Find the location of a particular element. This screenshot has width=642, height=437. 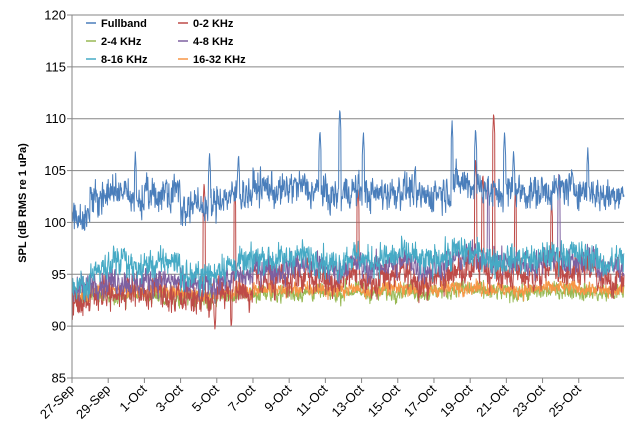

legend-label: 2-4 KHz is located at coordinates (121, 42).